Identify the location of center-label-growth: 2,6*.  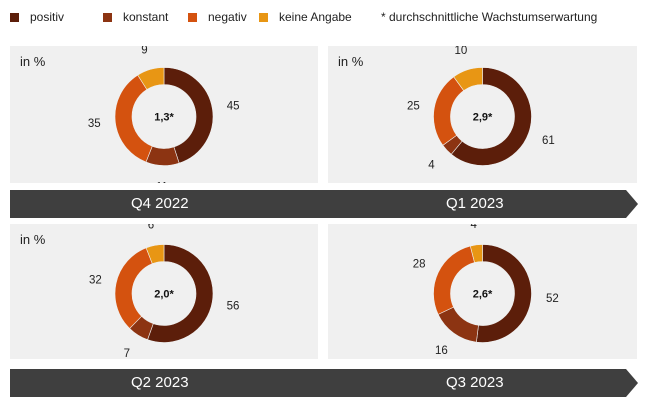
(483, 295).